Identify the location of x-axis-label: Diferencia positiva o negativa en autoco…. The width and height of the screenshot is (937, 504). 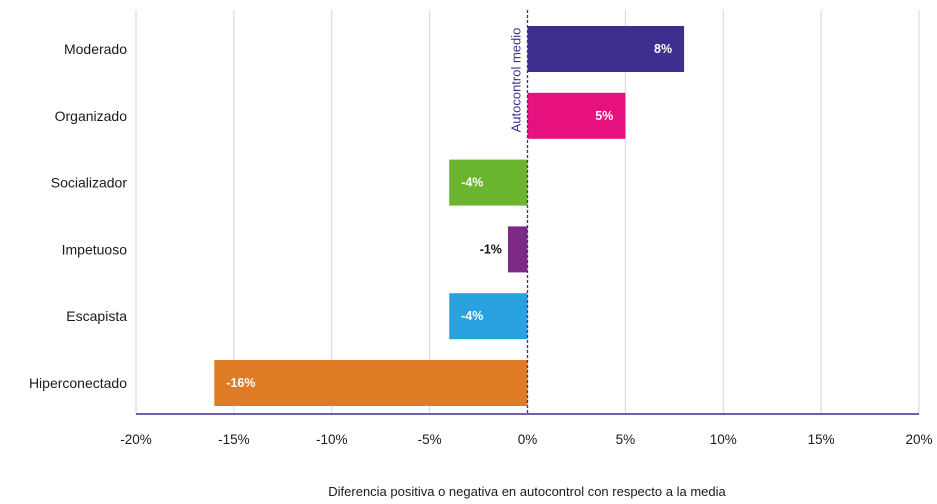
(527, 491).